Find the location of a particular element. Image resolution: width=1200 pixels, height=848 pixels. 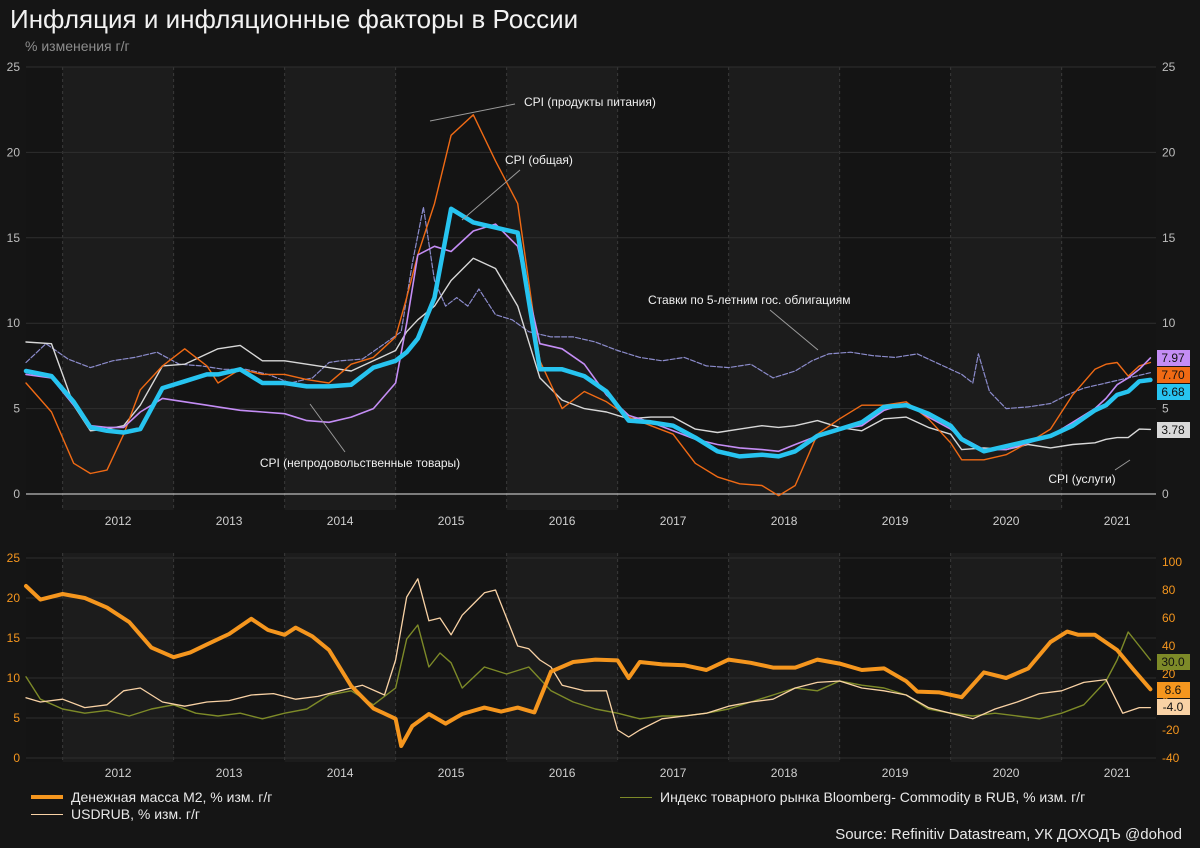

legend-swatch-m2 is located at coordinates (47, 797).